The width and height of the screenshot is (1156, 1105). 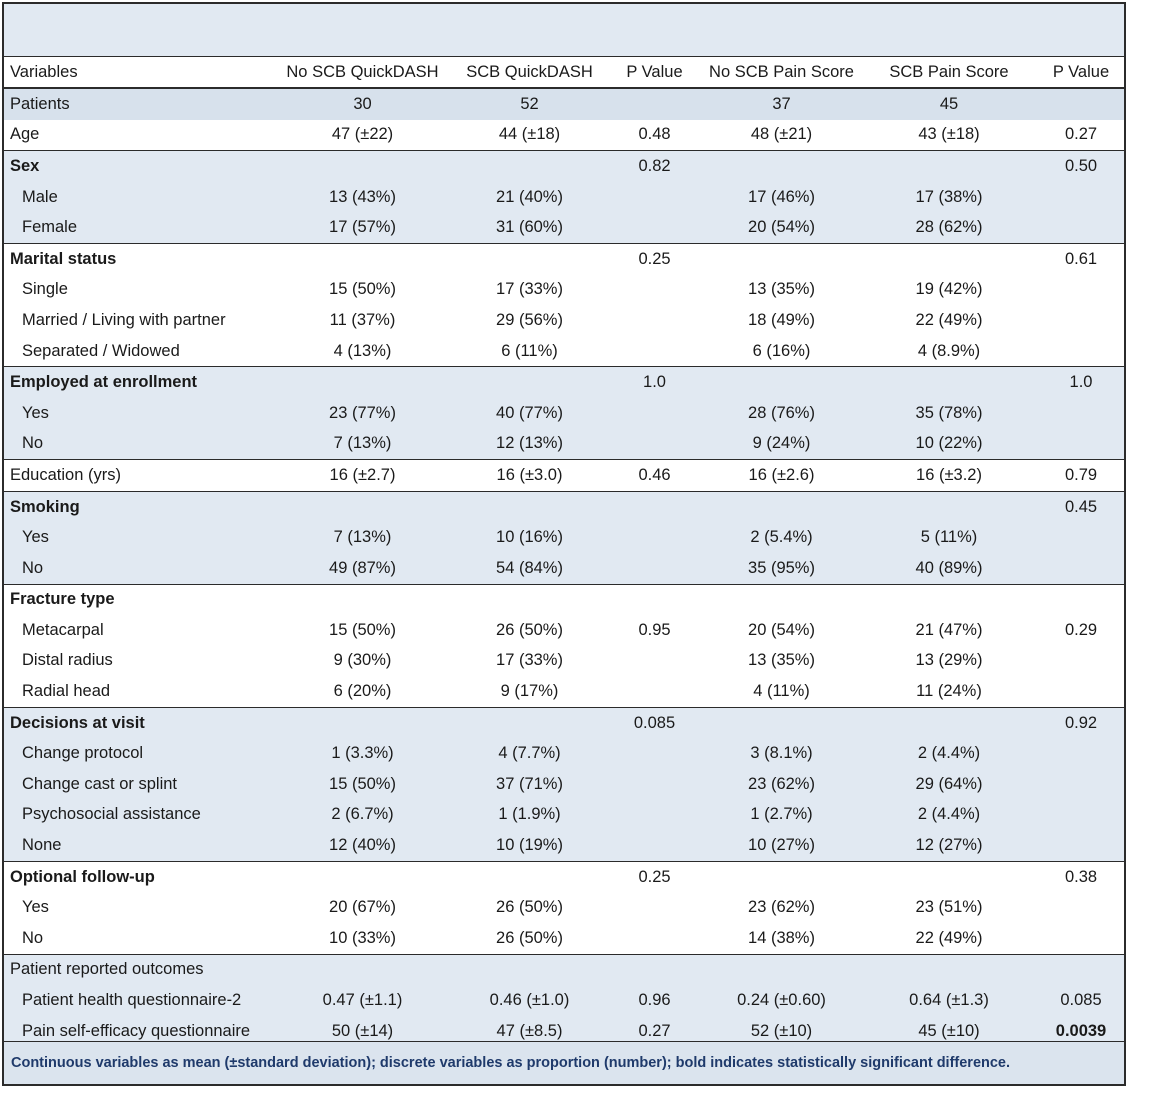 What do you see at coordinates (362, 413) in the screenshot?
I see `table-cell: 23 (77%)` at bounding box center [362, 413].